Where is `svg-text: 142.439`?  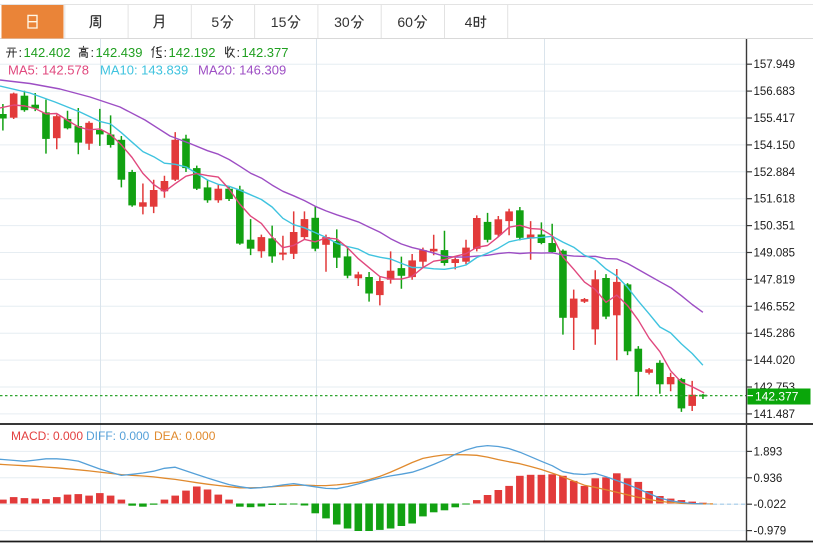 svg-text: 142.439 is located at coordinates (119, 52).